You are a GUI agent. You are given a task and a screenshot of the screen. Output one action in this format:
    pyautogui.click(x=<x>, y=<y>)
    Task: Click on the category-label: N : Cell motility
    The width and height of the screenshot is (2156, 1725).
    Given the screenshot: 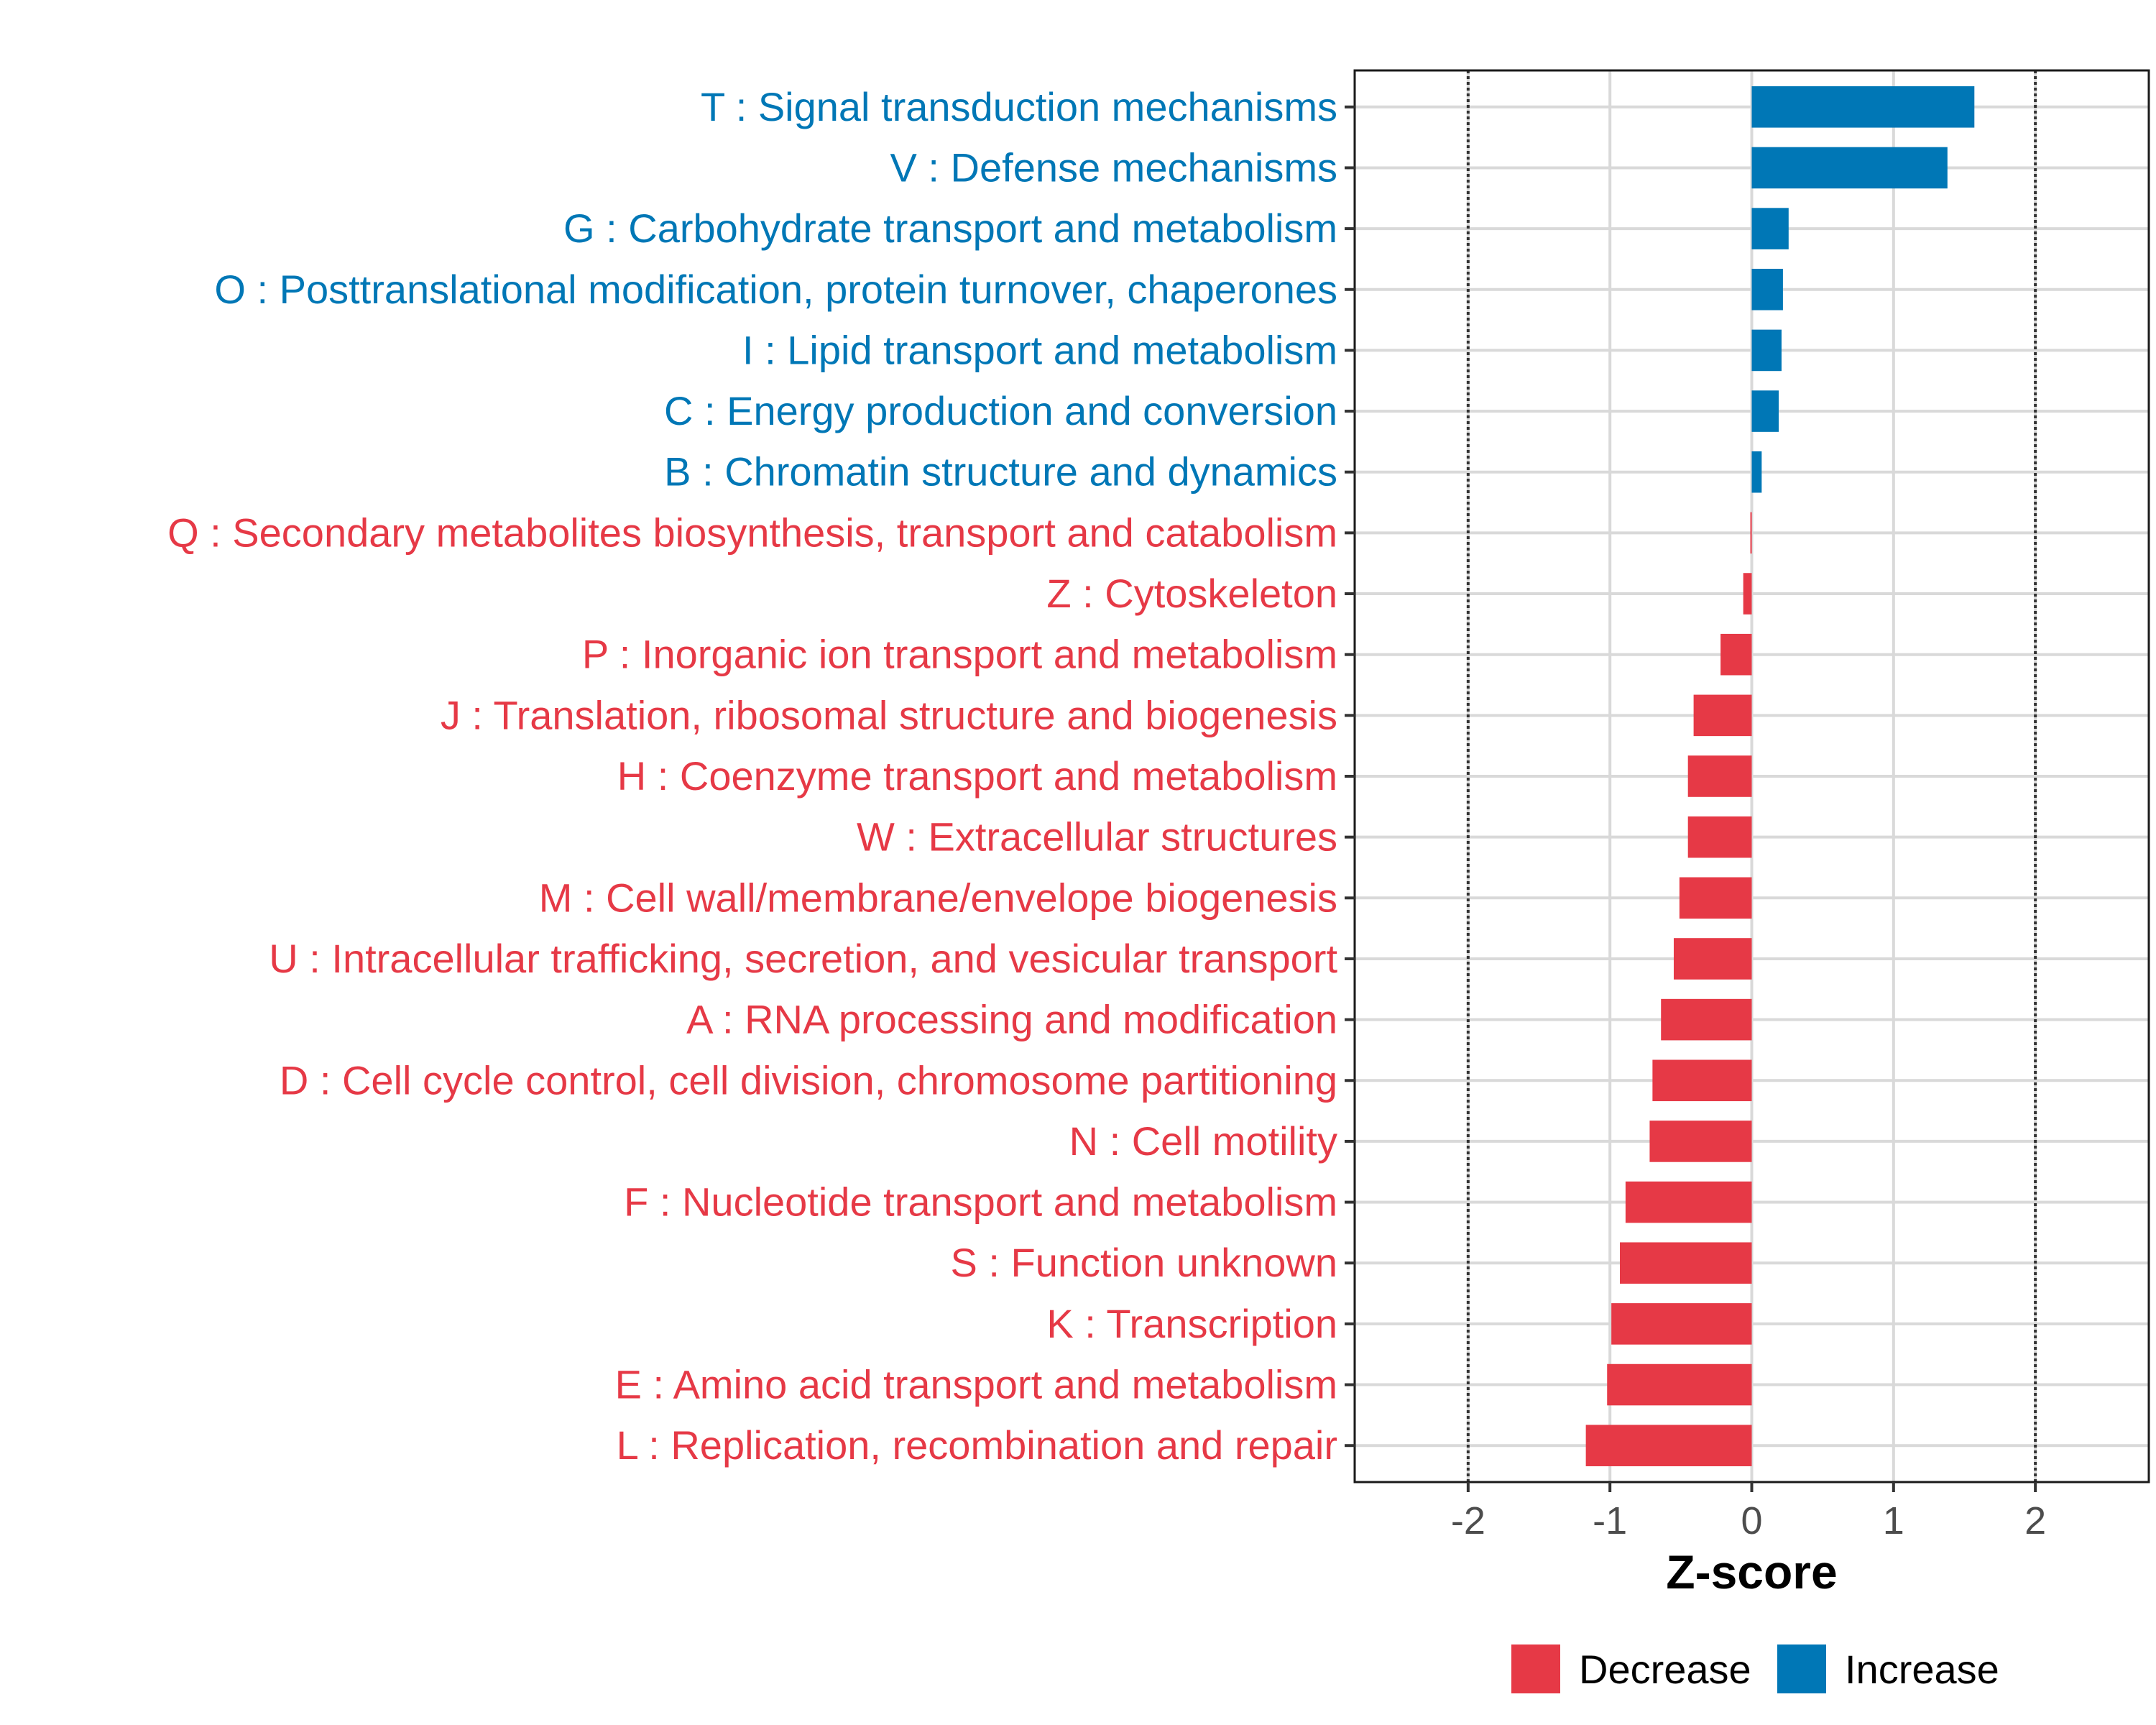 What is the action you would take?
    pyautogui.click(x=1203, y=1141)
    